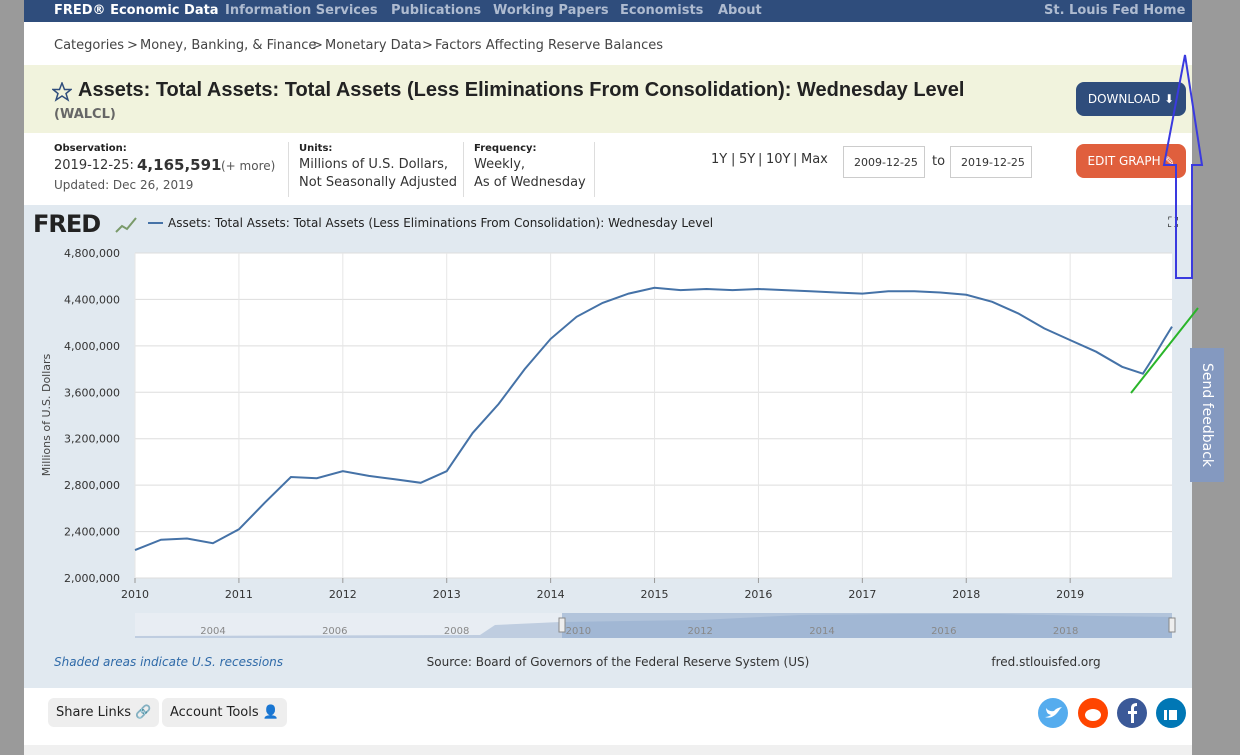 The width and height of the screenshot is (1240, 755). What do you see at coordinates (578, 631) in the screenshot?
I see `navigator-label: 2010` at bounding box center [578, 631].